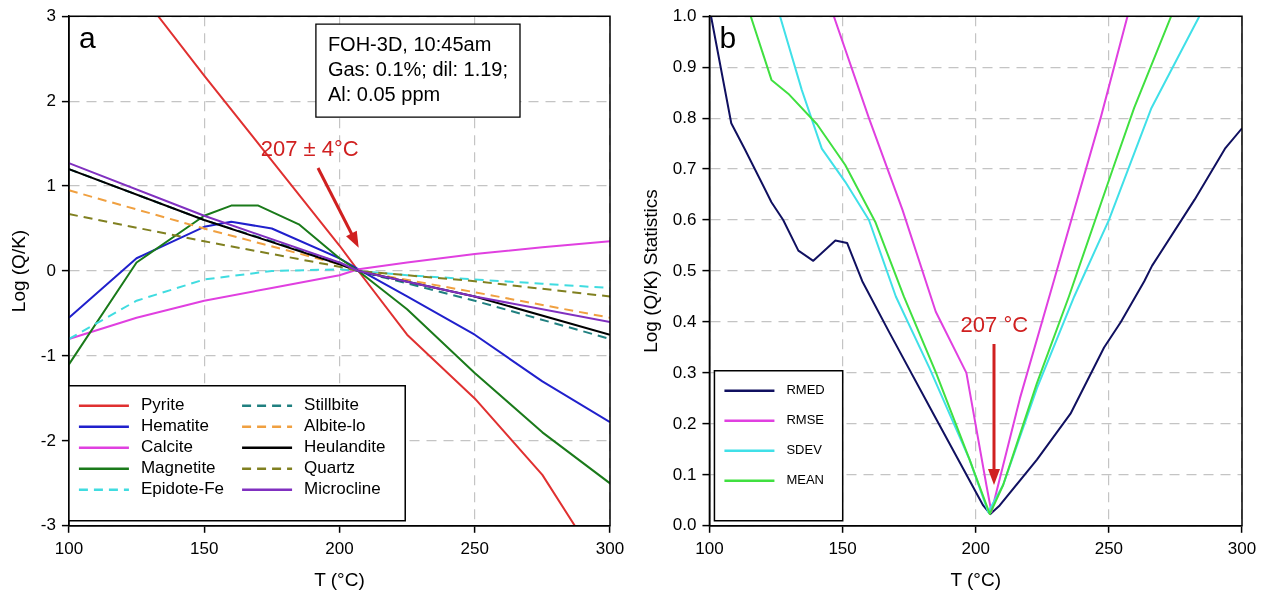 This screenshot has height=600, width=1265. Describe the element at coordinates (87, 38) in the screenshot. I see `annotation: a` at that location.